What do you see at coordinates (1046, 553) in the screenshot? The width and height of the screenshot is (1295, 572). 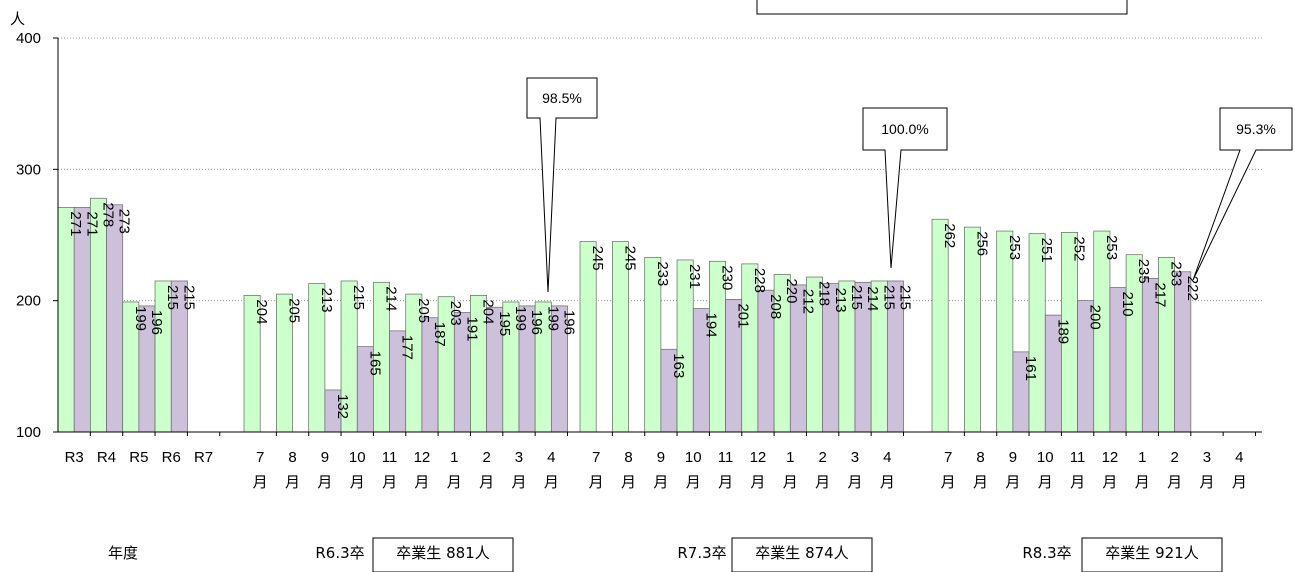 I see `cohort-title: R8.3卒` at bounding box center [1046, 553].